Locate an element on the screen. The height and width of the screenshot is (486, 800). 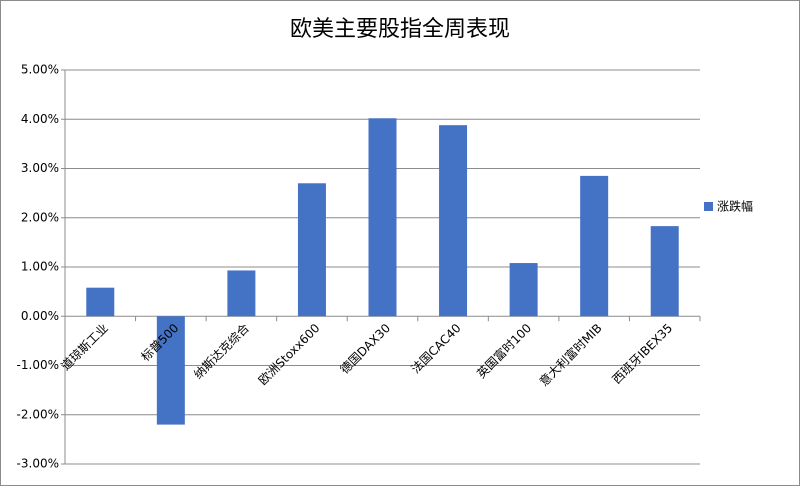
y-tick-label: 0.00% is located at coordinates (40, 316).